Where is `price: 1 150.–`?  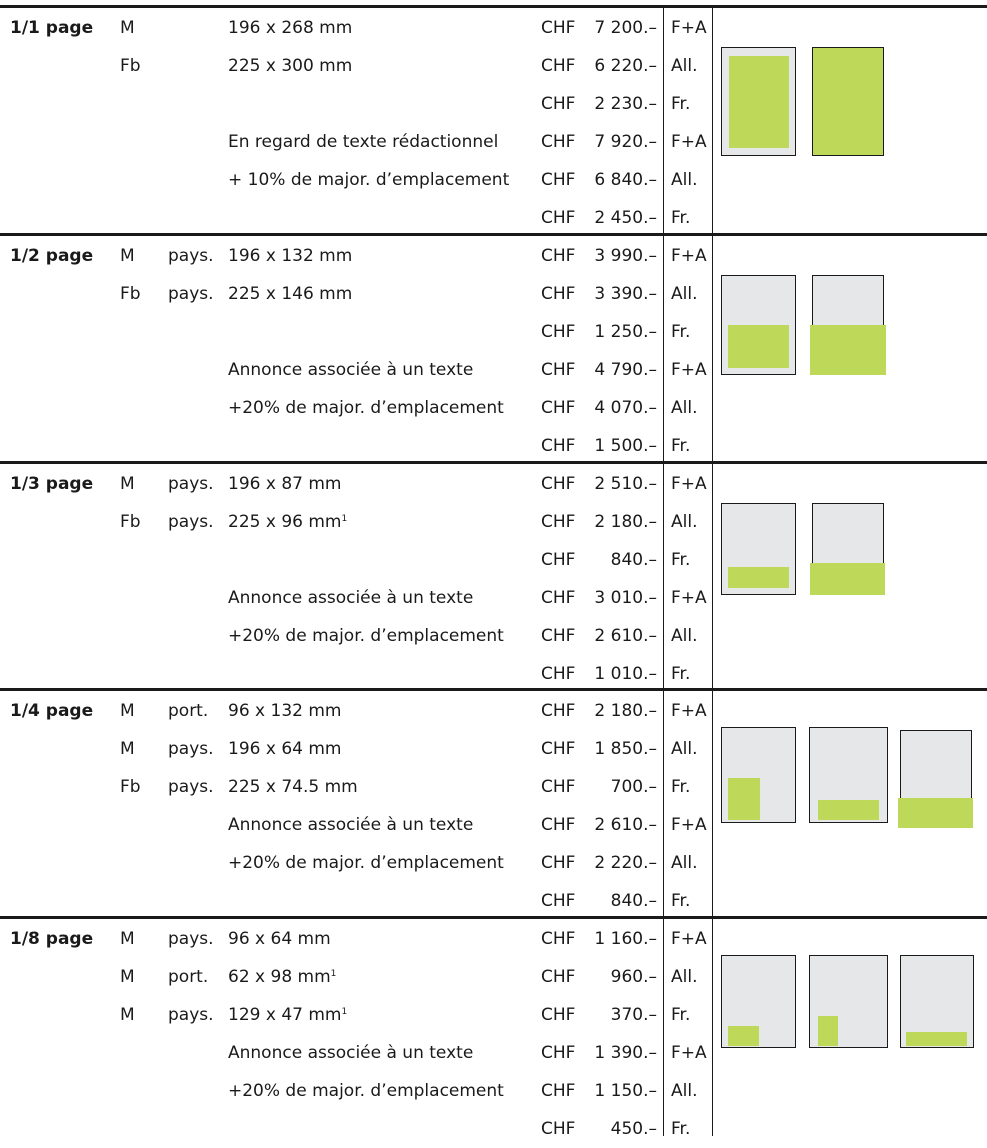 price: 1 150.– is located at coordinates (625, 1091).